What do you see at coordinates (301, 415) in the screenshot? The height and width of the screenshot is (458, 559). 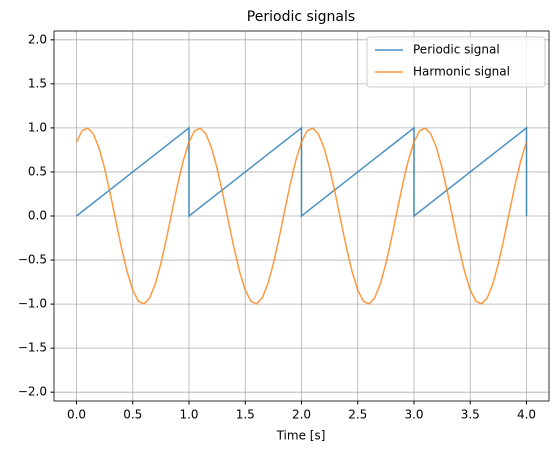 I see `x-tick-label: 2.0` at bounding box center [301, 415].